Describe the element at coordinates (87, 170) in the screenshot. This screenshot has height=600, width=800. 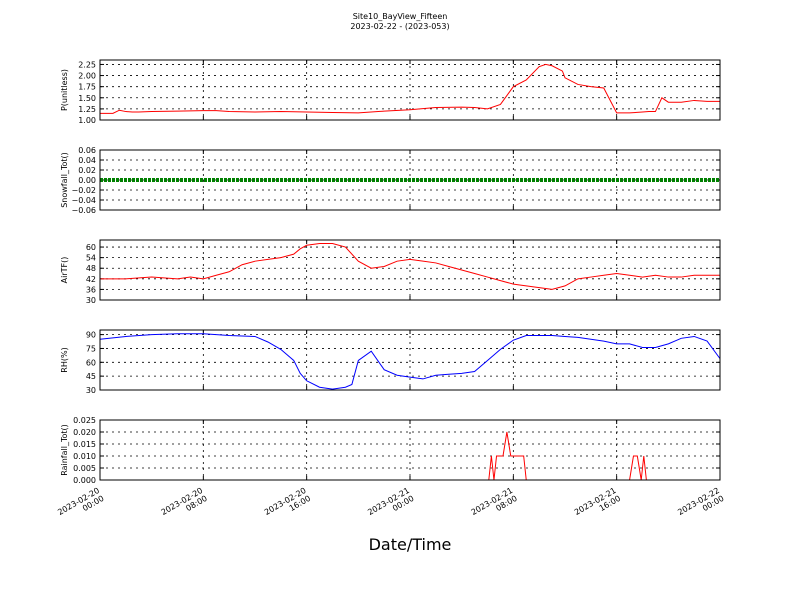
I see `y-tick-label: 0.02` at that location.